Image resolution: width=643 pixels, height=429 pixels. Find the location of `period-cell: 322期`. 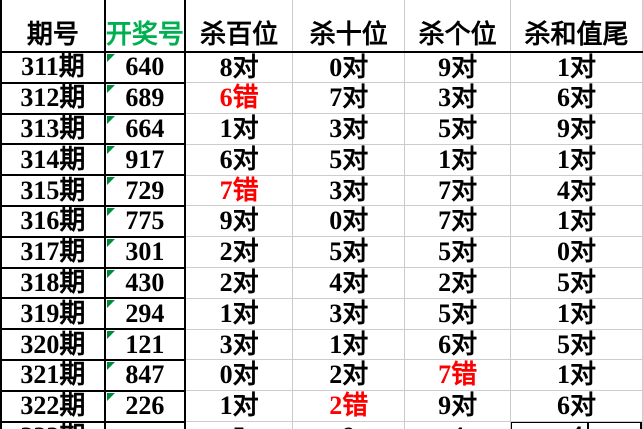

period-cell: 322期 is located at coordinates (53, 406).